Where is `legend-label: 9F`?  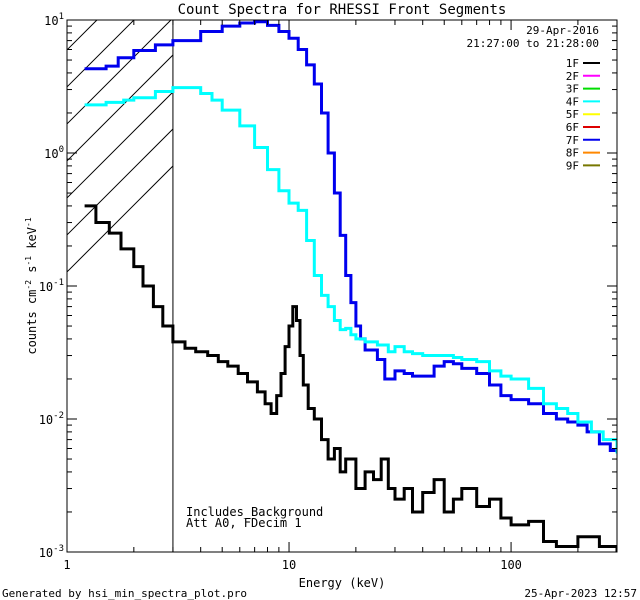
legend-label: 9F is located at coordinates (572, 165).